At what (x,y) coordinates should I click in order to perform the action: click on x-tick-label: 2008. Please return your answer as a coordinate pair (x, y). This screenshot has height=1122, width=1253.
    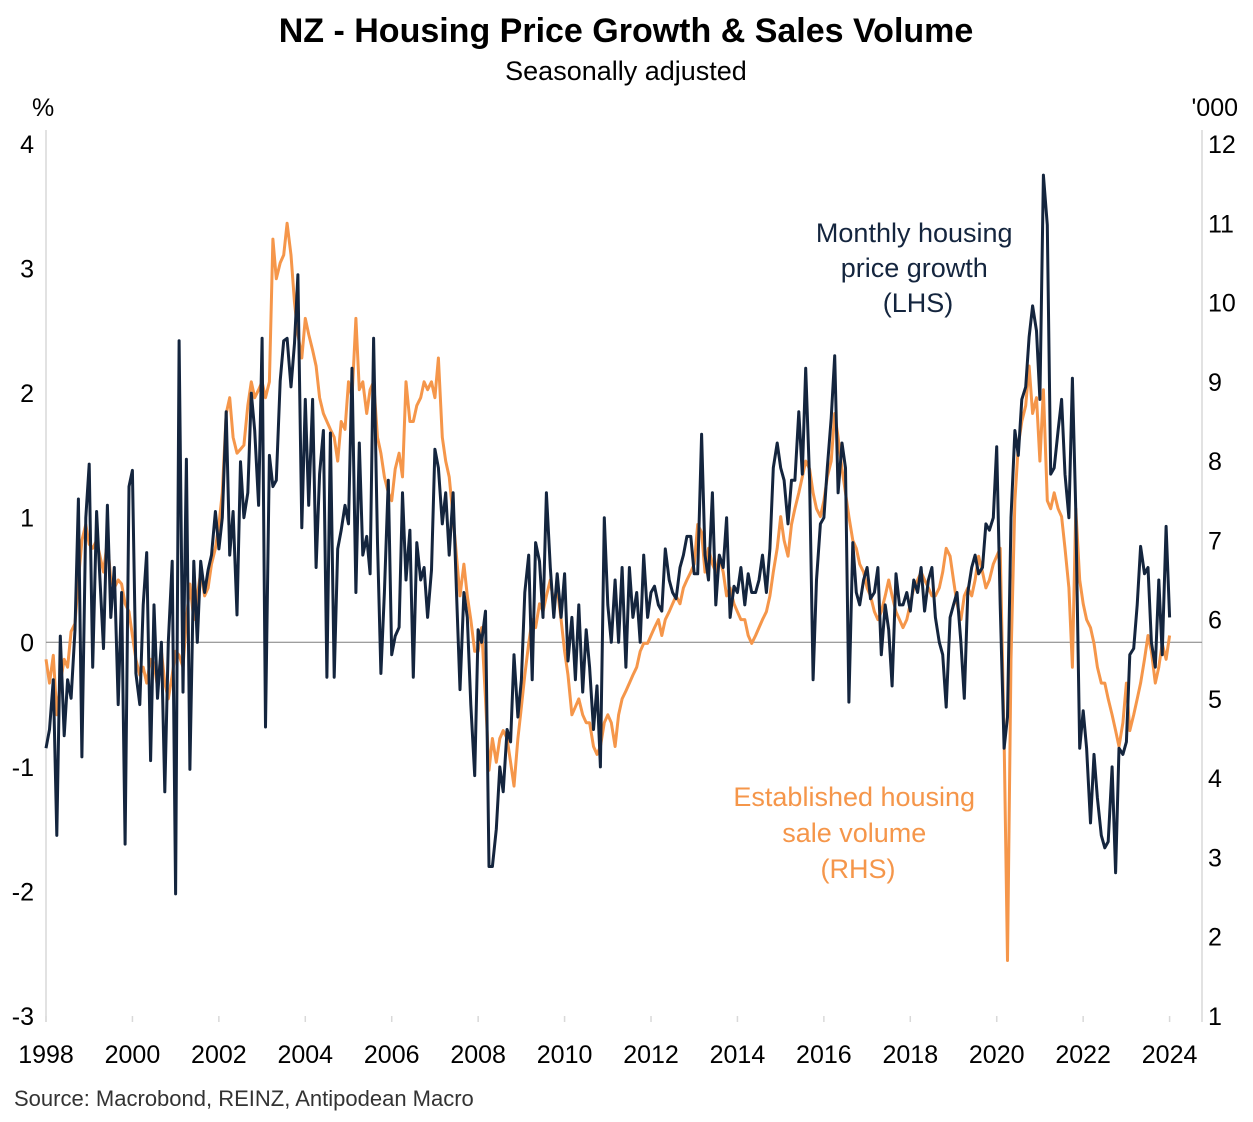
    Looking at the image, I should click on (478, 1055).